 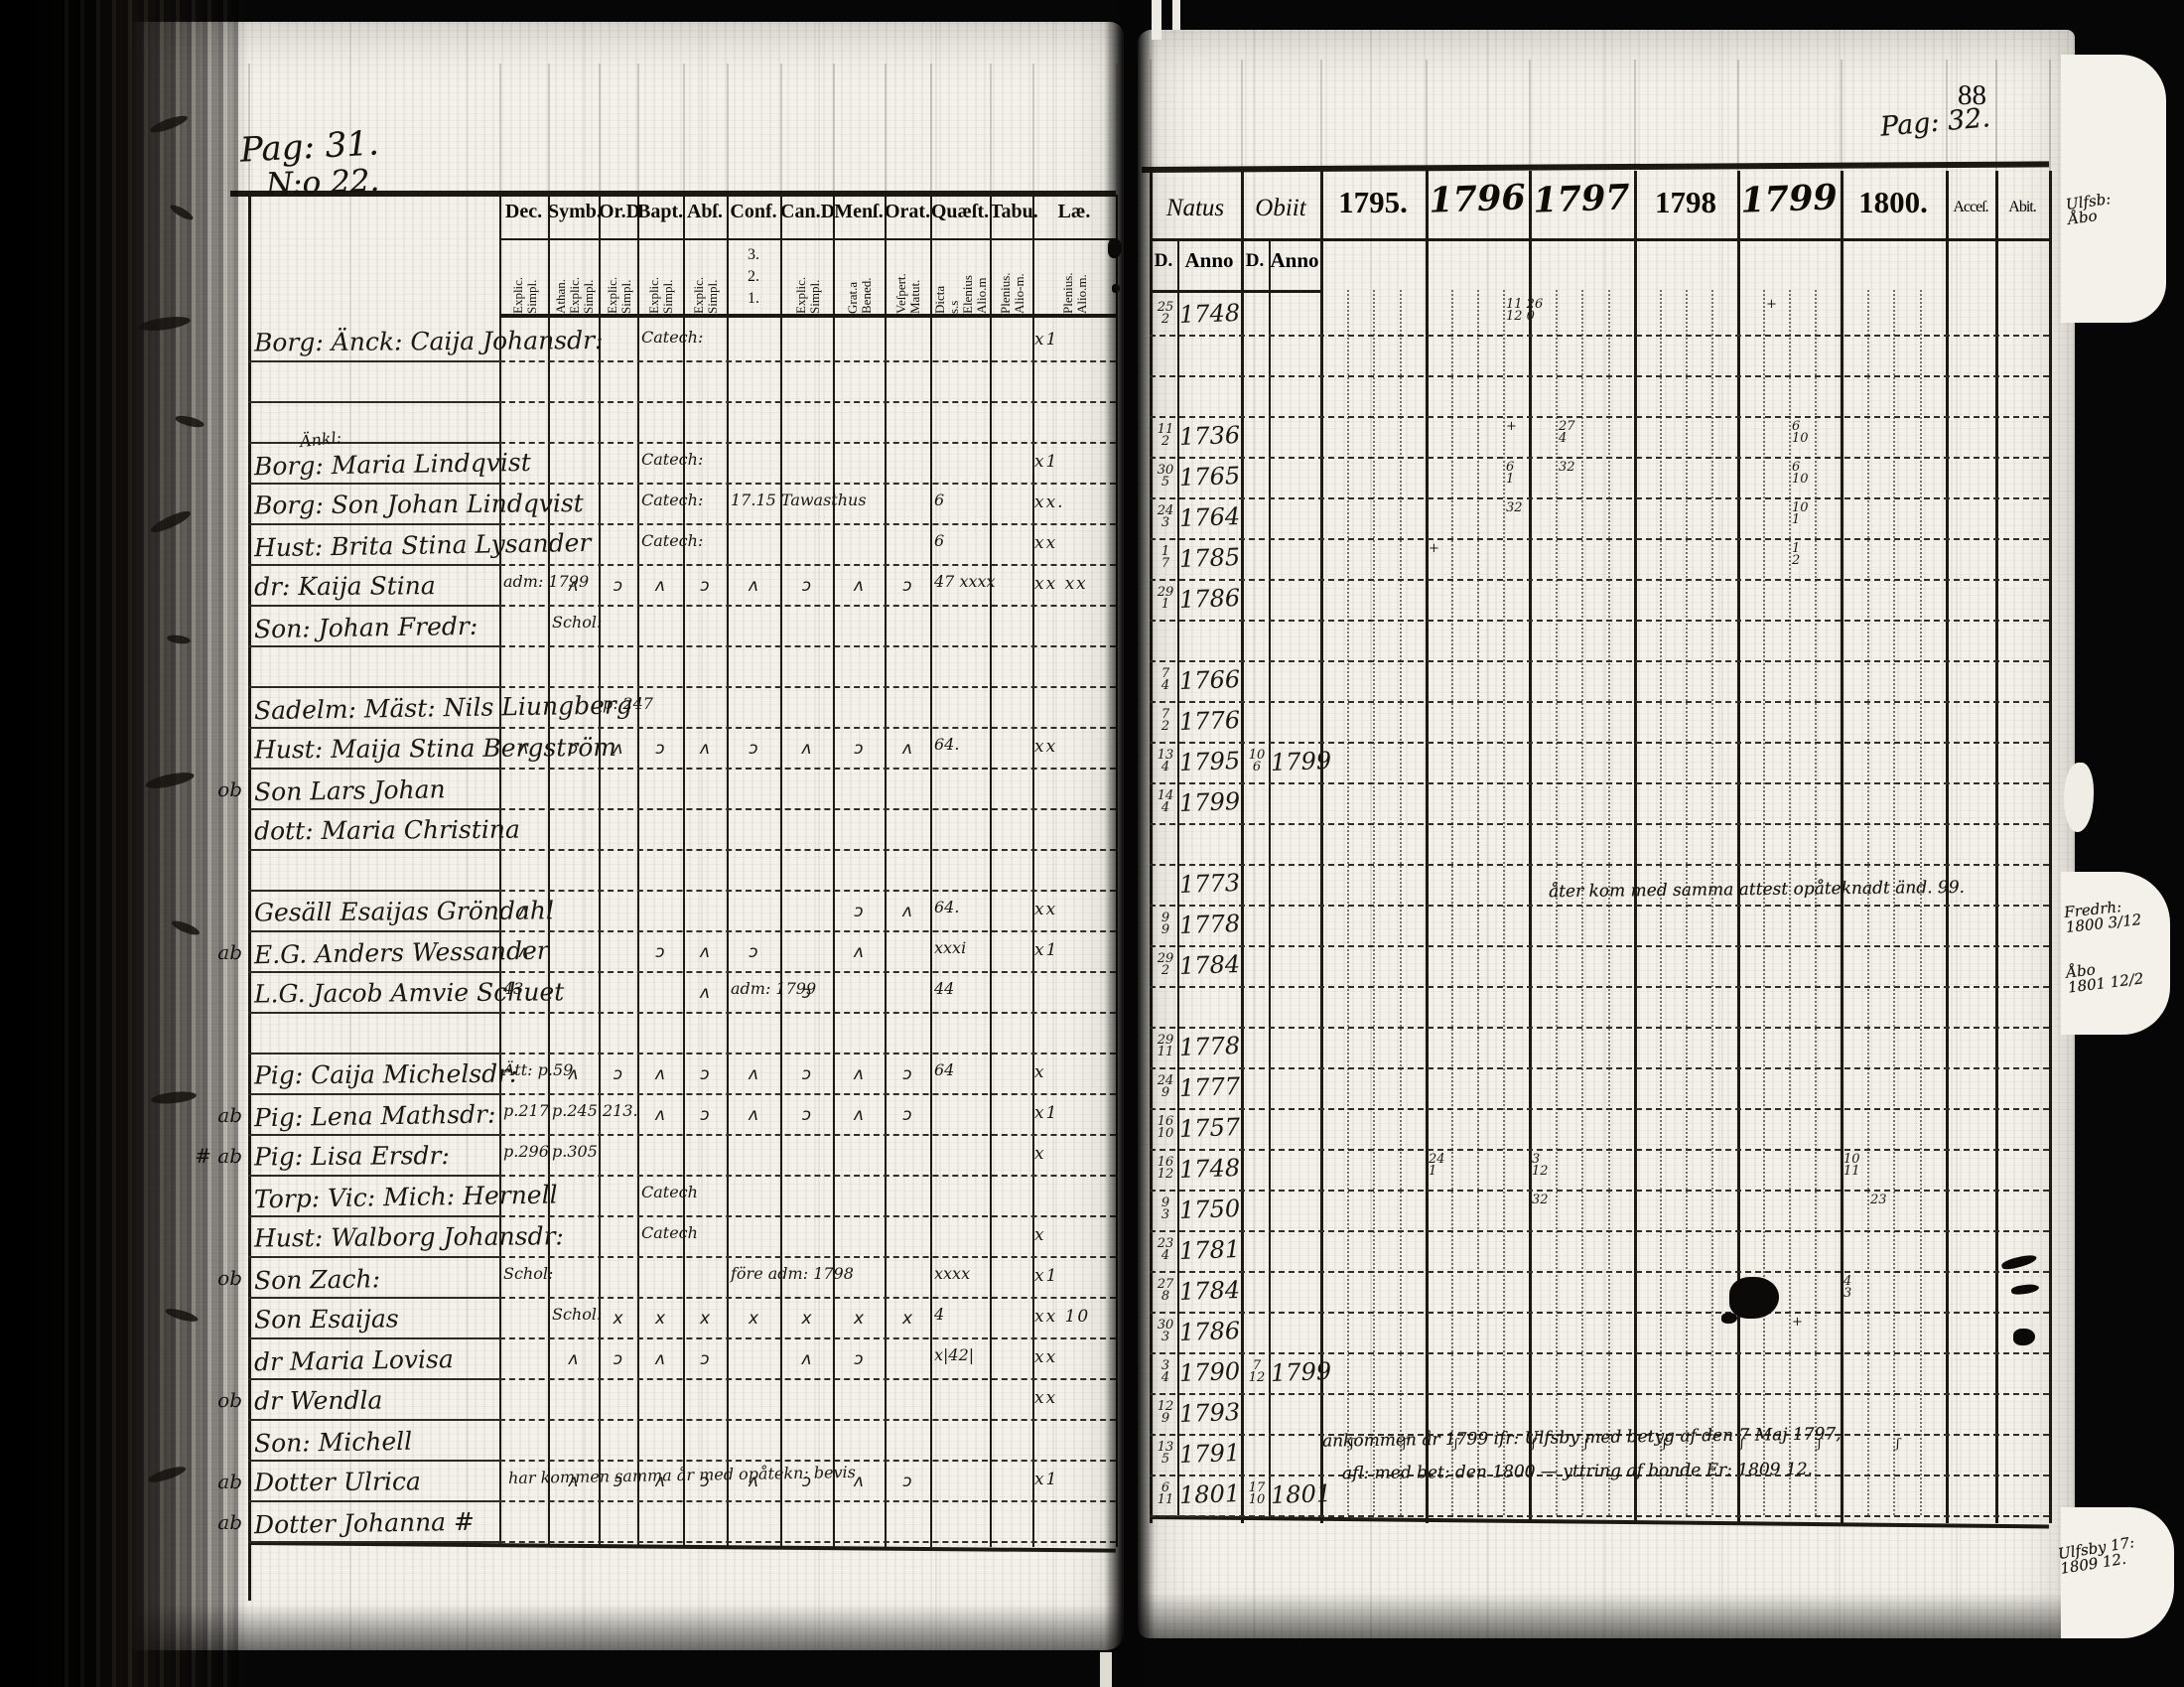 What do you see at coordinates (1567, 432) in the screenshot?
I see `year-mark: 27 4` at bounding box center [1567, 432].